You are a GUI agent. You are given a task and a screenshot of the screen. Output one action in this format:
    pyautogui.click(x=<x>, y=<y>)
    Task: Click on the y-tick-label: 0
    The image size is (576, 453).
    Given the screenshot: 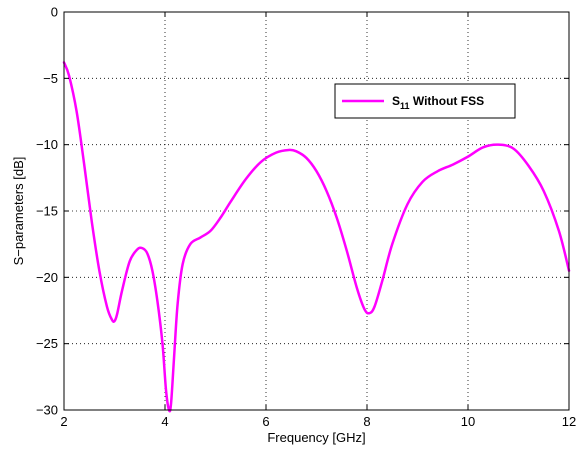 What is the action you would take?
    pyautogui.click(x=54, y=12)
    